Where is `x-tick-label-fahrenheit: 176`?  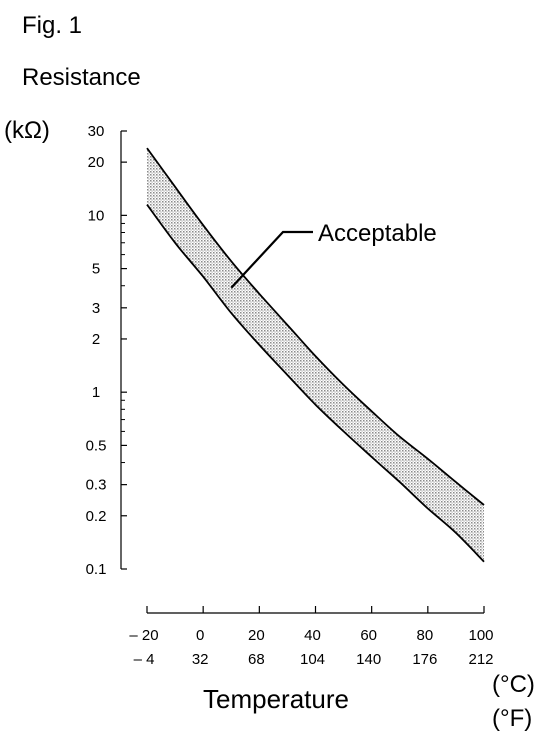 x-tick-label-fahrenheit: 176 is located at coordinates (424, 659).